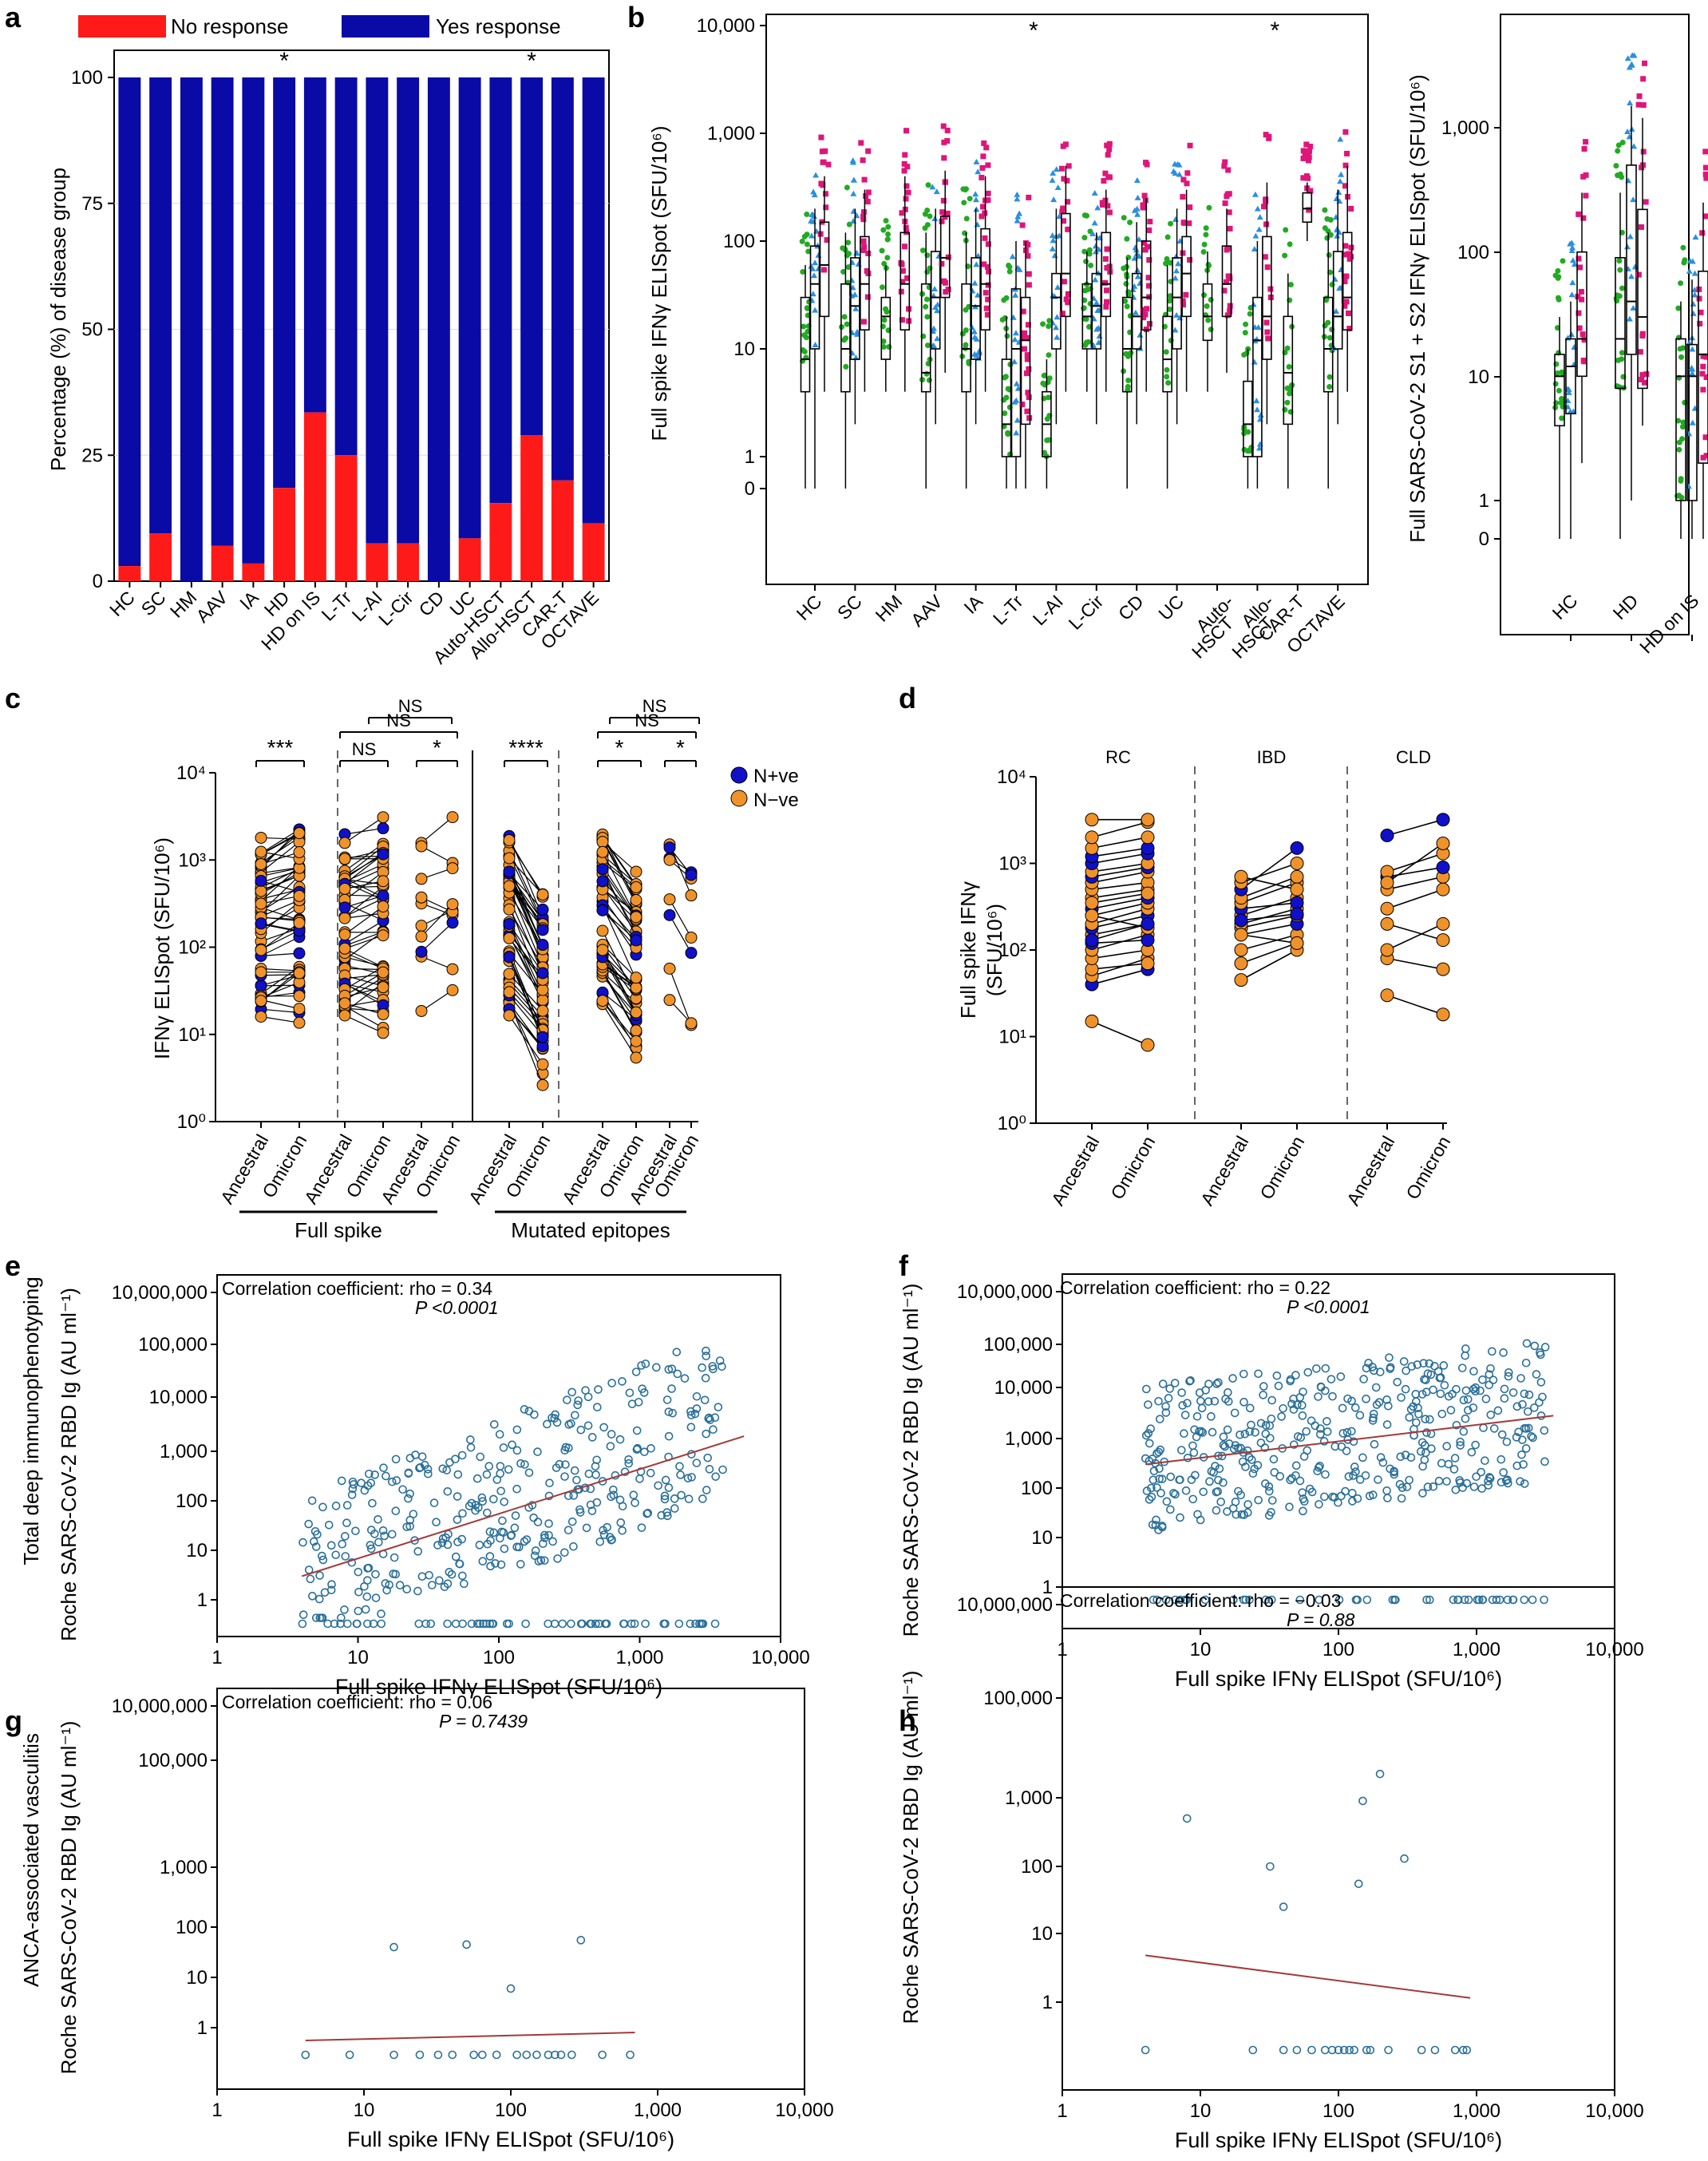 The image size is (1708, 2161). Describe the element at coordinates (122, 26) in the screenshot. I see `legend-swatch-no` at that location.